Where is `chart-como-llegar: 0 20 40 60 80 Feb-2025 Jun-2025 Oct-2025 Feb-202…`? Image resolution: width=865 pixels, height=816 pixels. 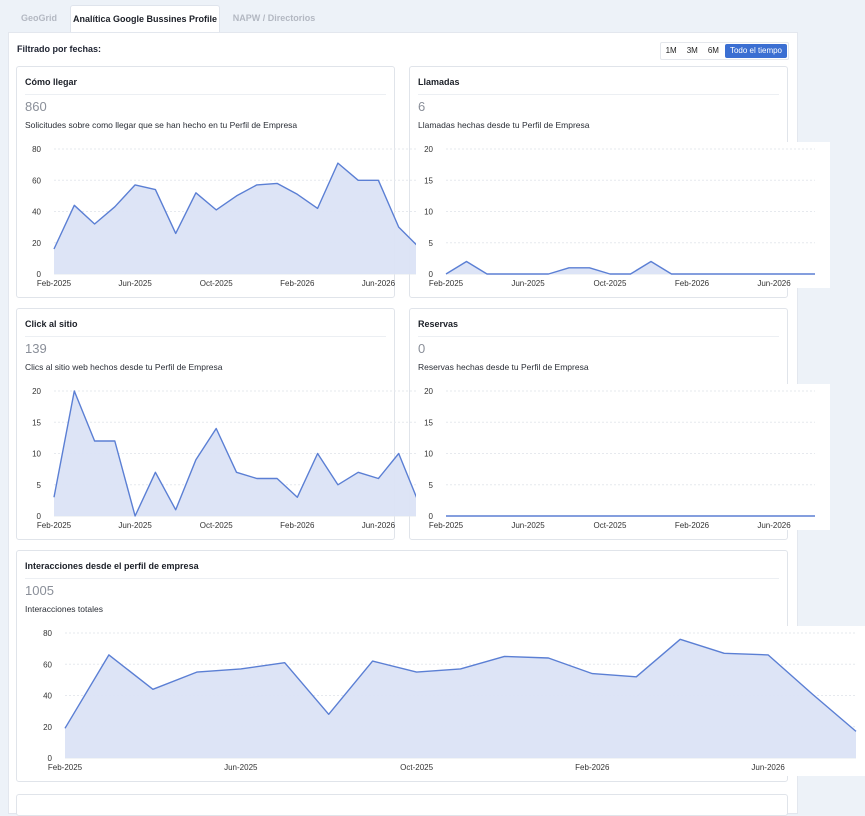 chart-como-llegar: 0 20 40 60 80 Feb-2025 Jun-2025 Oct-2025 Feb-202… is located at coordinates (226, 216).